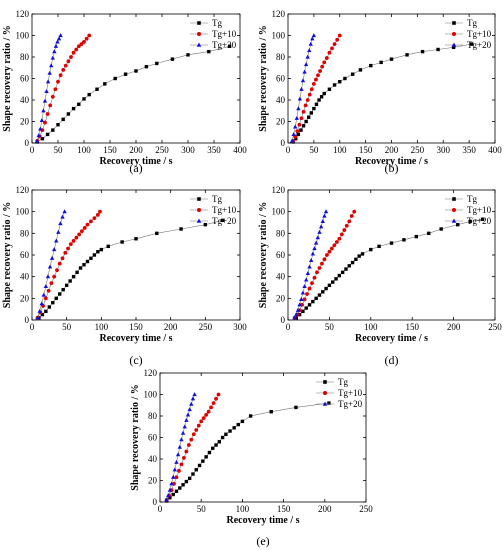 The width and height of the screenshot is (504, 550). Describe the element at coordinates (325, 509) in the screenshot. I see `x-tick-label: 200` at that location.